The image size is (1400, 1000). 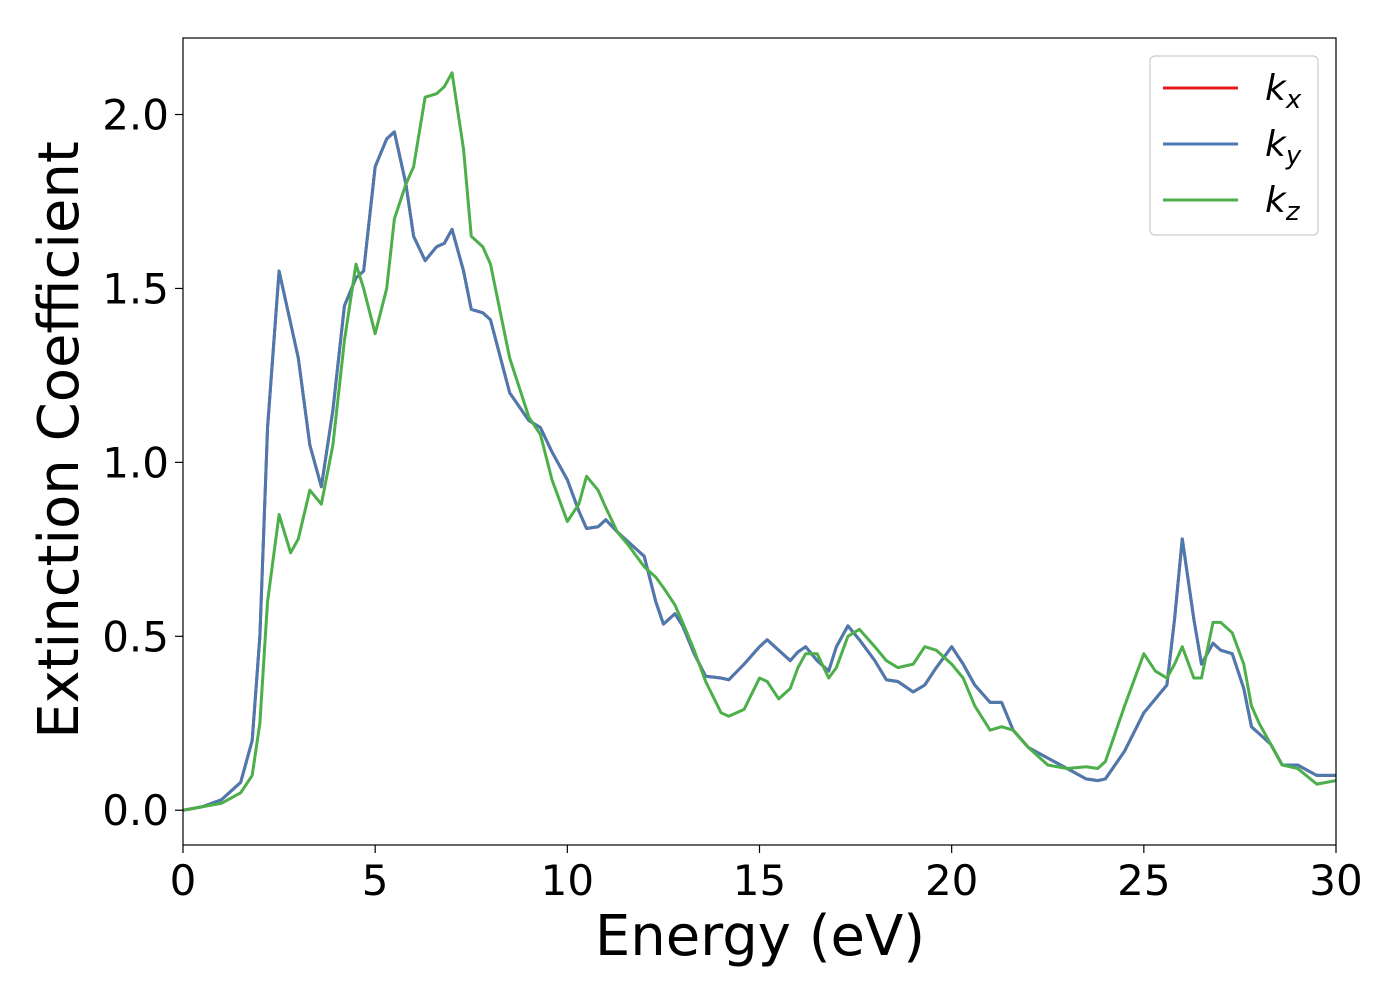 I want to click on x-axis-label: Energy (eV), so click(x=760, y=936).